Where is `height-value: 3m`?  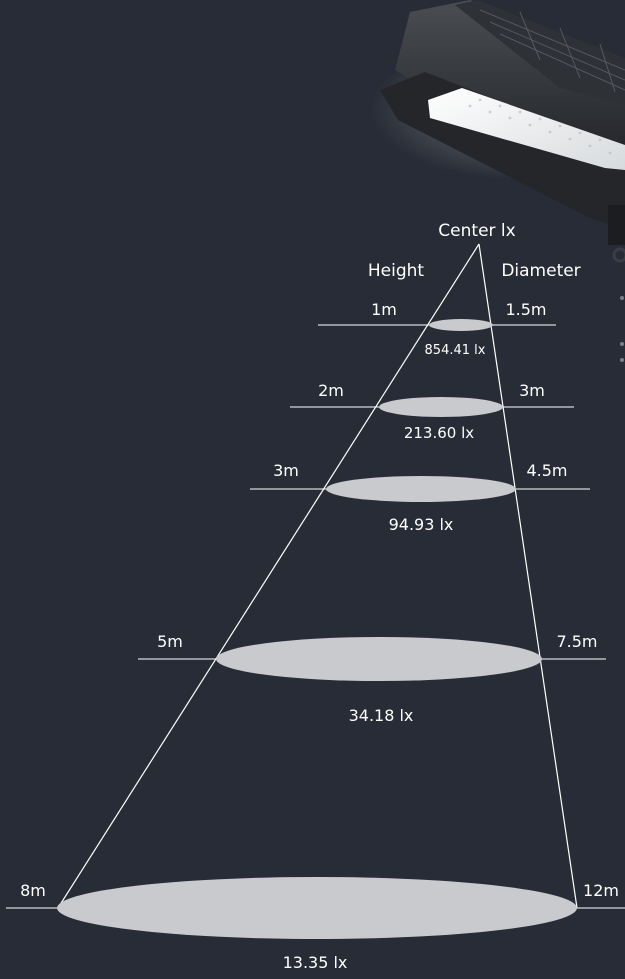
height-value: 3m is located at coordinates (286, 470).